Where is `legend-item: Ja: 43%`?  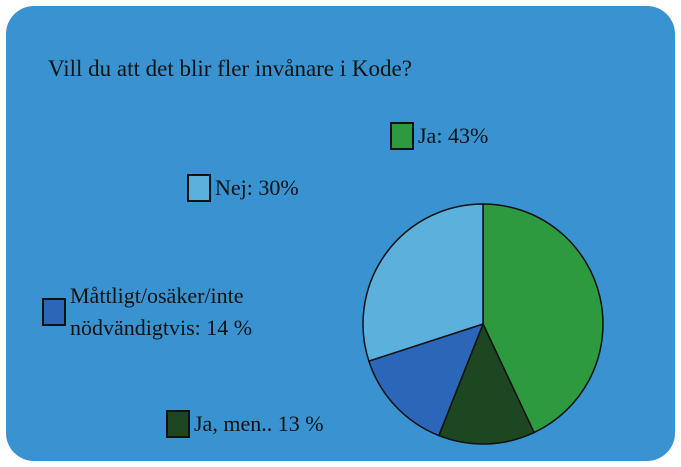
legend-item: Ja: 43% is located at coordinates (439, 136).